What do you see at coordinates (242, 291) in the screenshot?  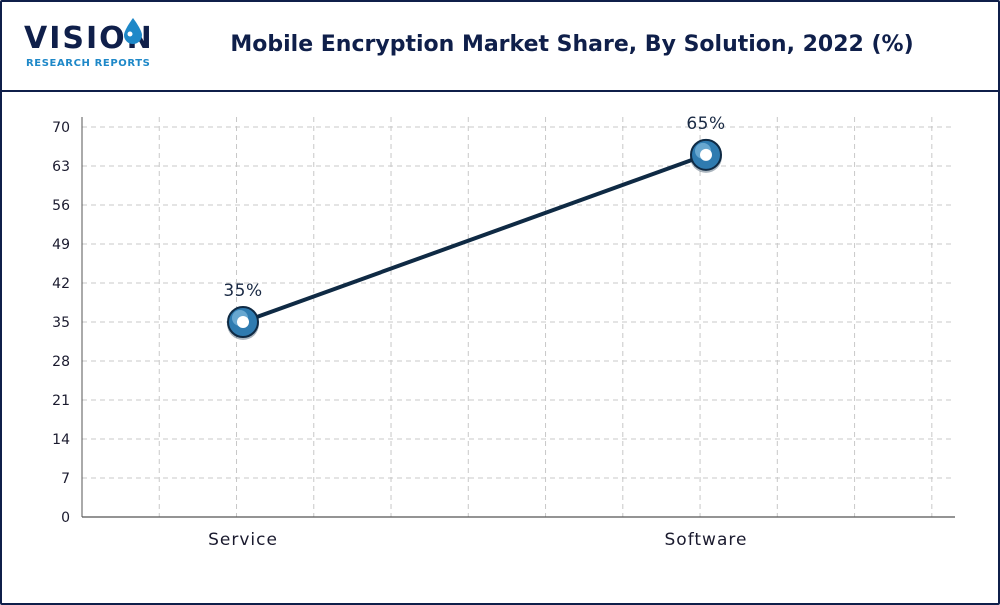 I see `data-label: 35%` at bounding box center [242, 291].